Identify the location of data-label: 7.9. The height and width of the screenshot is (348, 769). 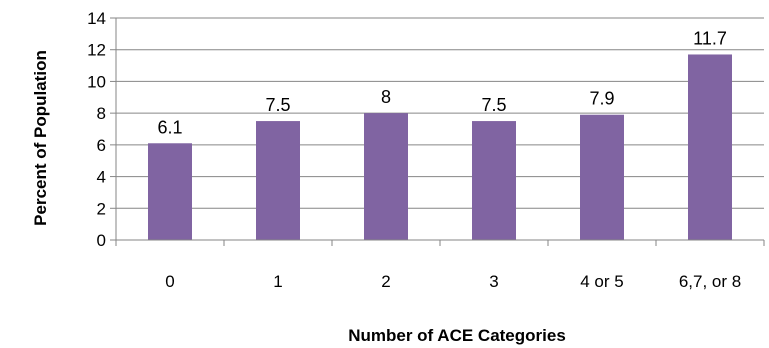
(601, 99).